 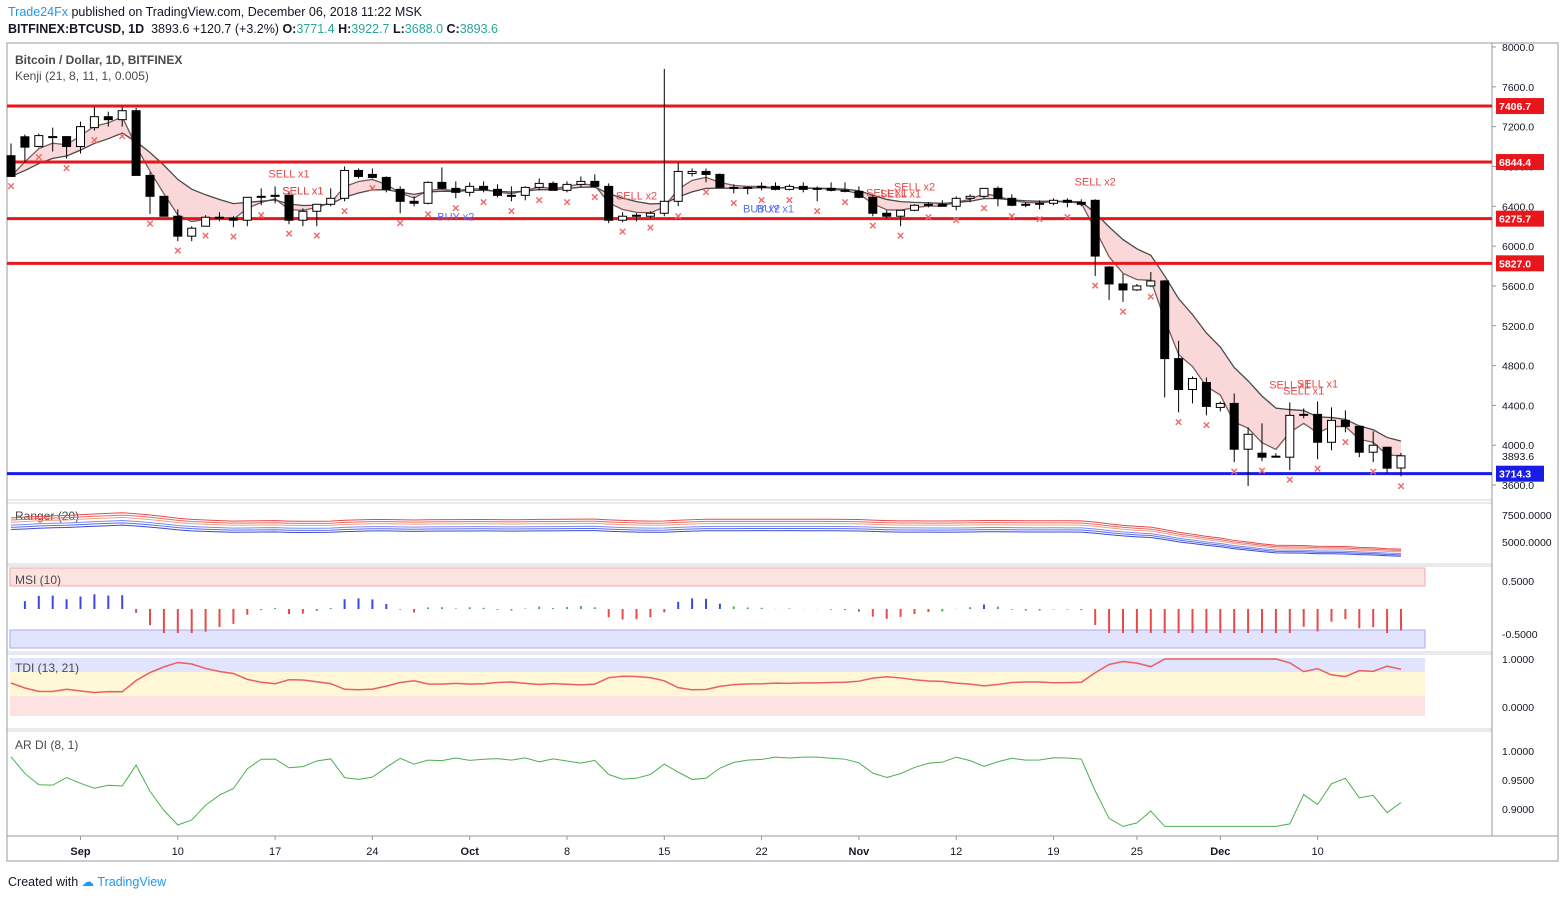 I want to click on tradingview-link: TradingView, so click(x=132, y=882).